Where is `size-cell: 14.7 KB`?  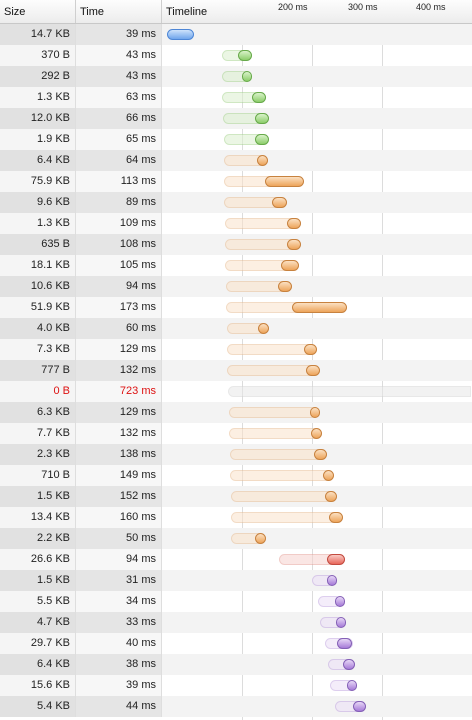 size-cell: 14.7 KB is located at coordinates (38, 34).